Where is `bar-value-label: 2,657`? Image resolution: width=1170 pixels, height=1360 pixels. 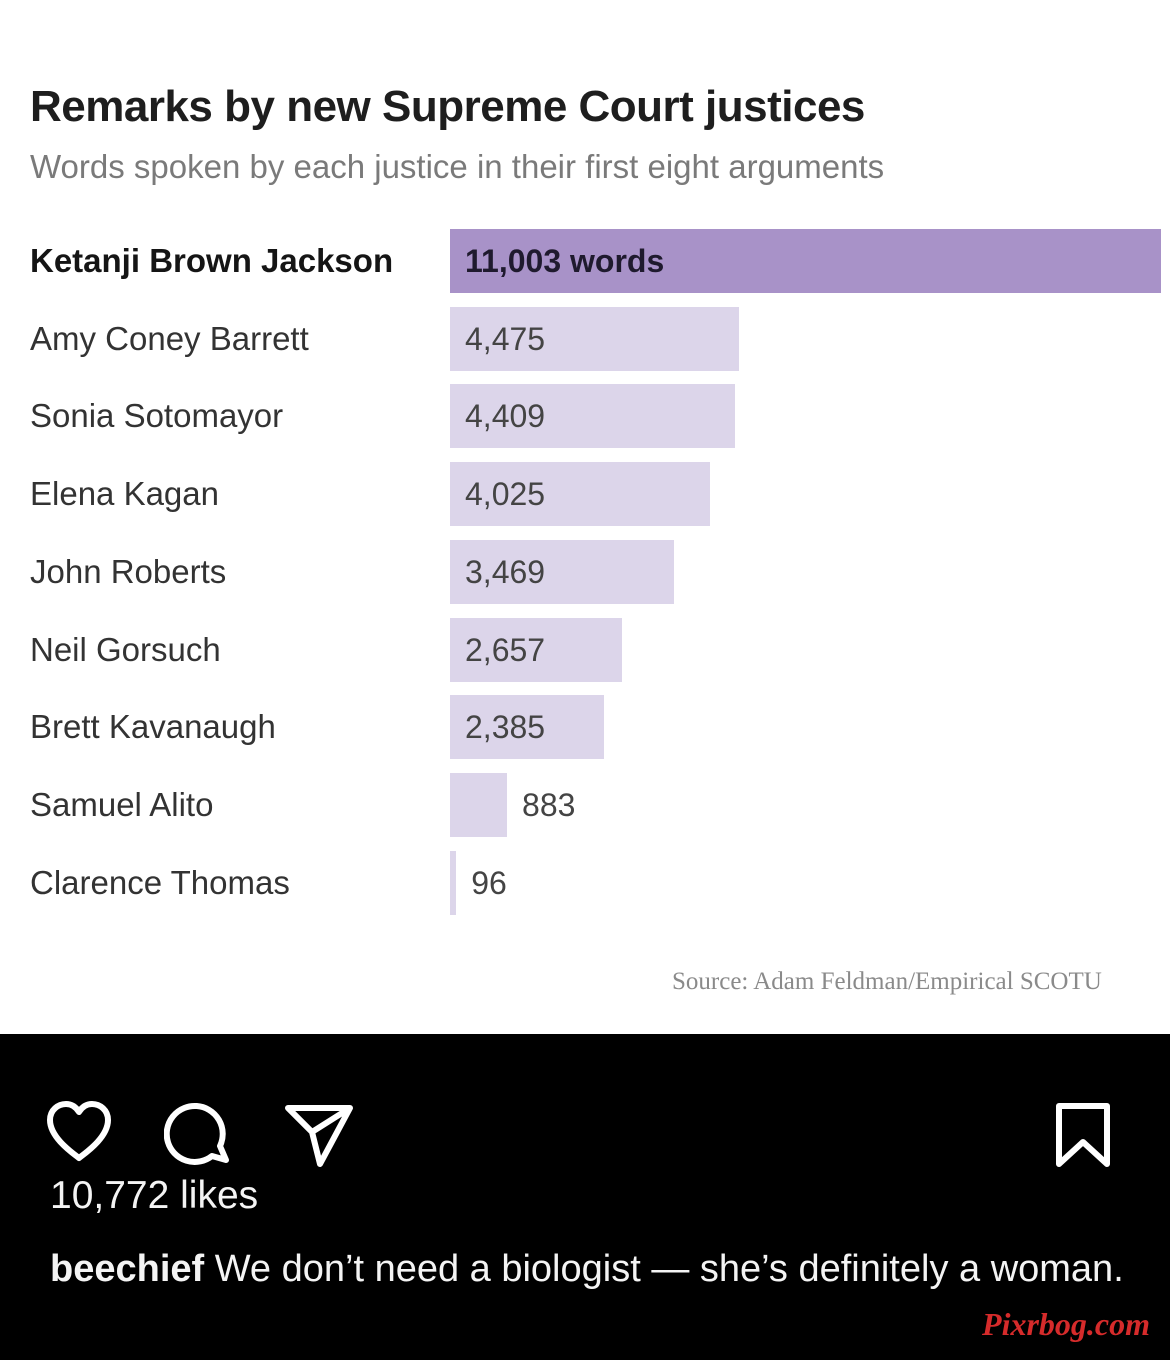 bar-value-label: 2,657 is located at coordinates (505, 649).